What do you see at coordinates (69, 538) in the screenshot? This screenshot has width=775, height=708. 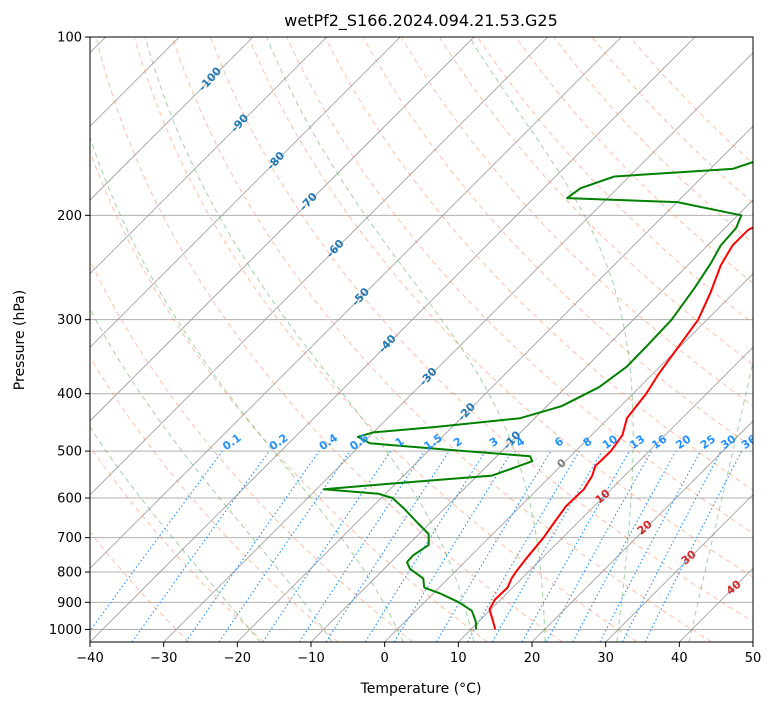 I see `y-tick-label: 700` at bounding box center [69, 538].